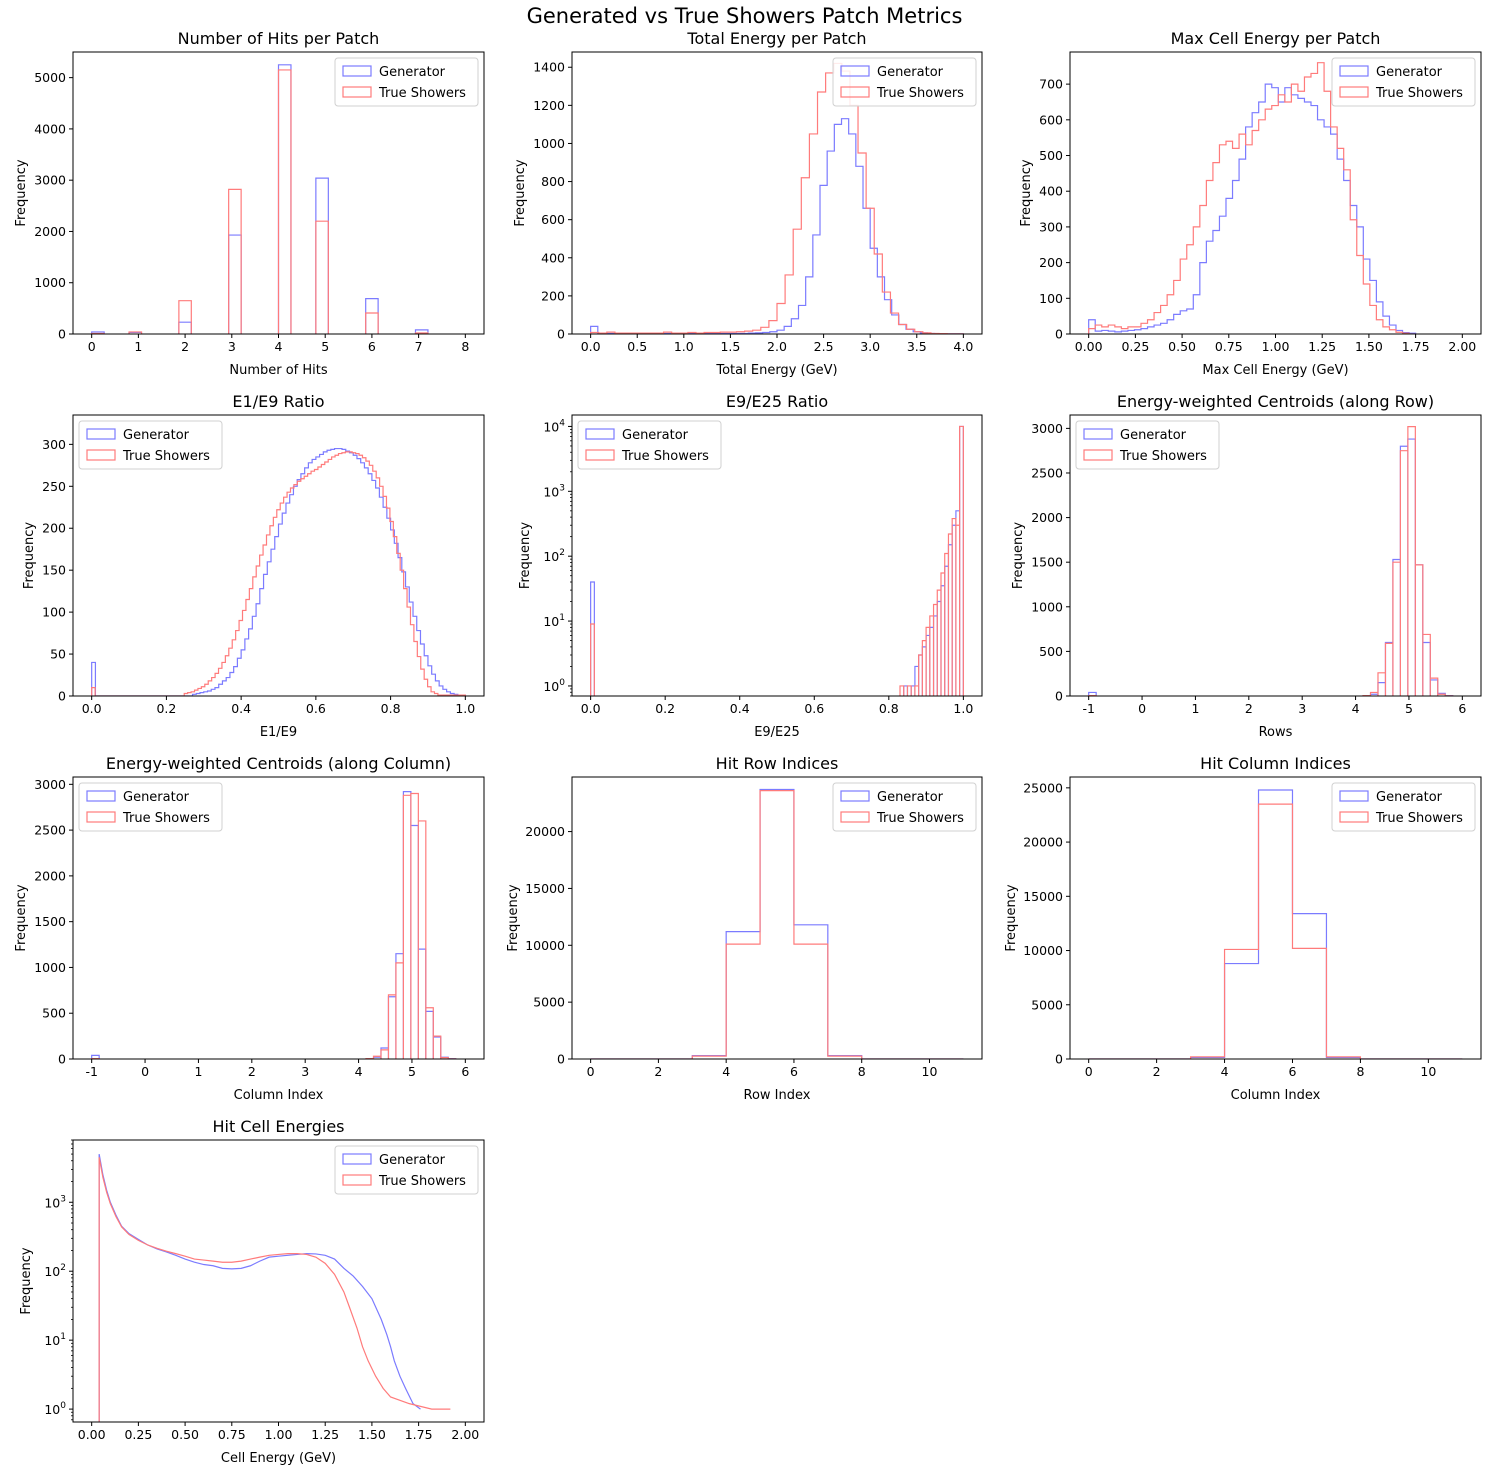 The height and width of the screenshot is (1475, 1489). Describe the element at coordinates (279, 1434) in the screenshot. I see `x-tick-label: 1.00` at that location.